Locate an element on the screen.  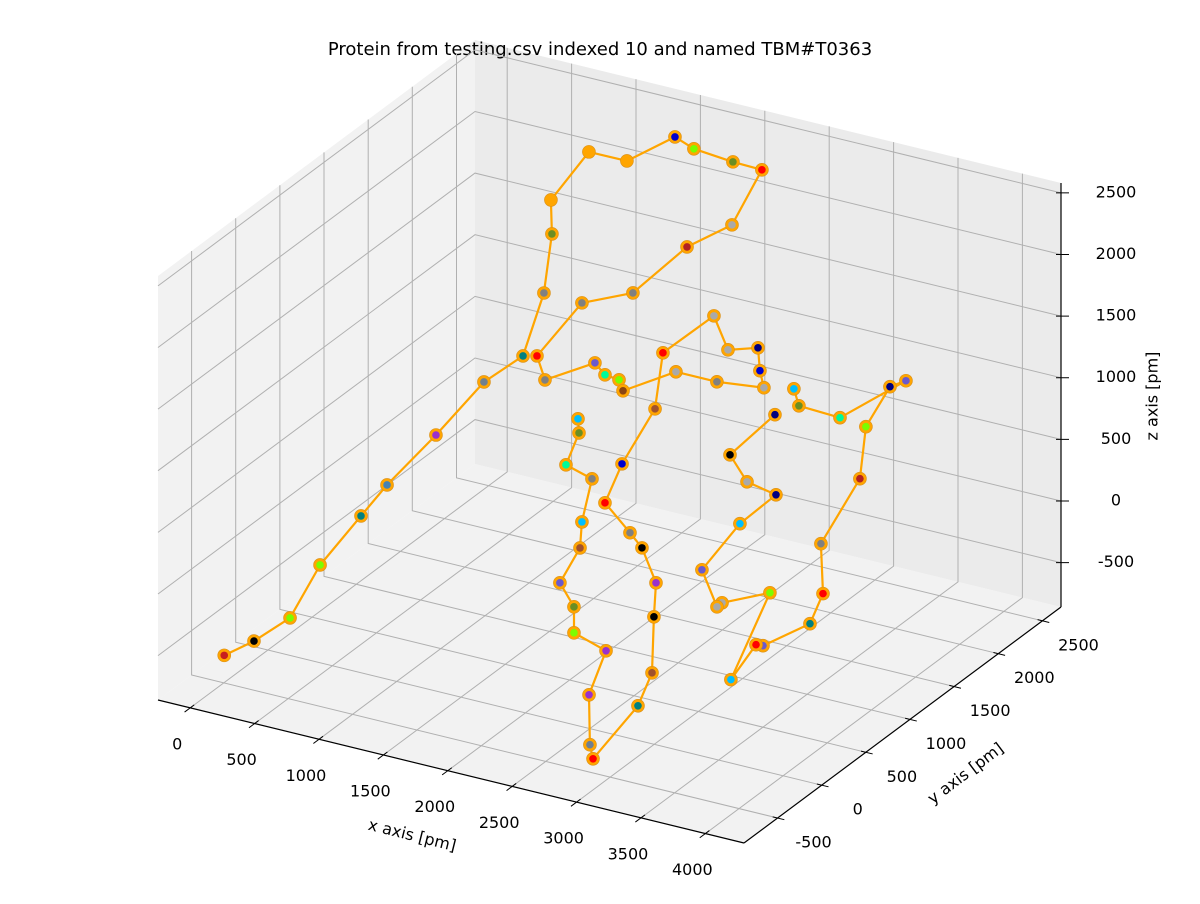
y-tick-label: 500 is located at coordinates (902, 776).